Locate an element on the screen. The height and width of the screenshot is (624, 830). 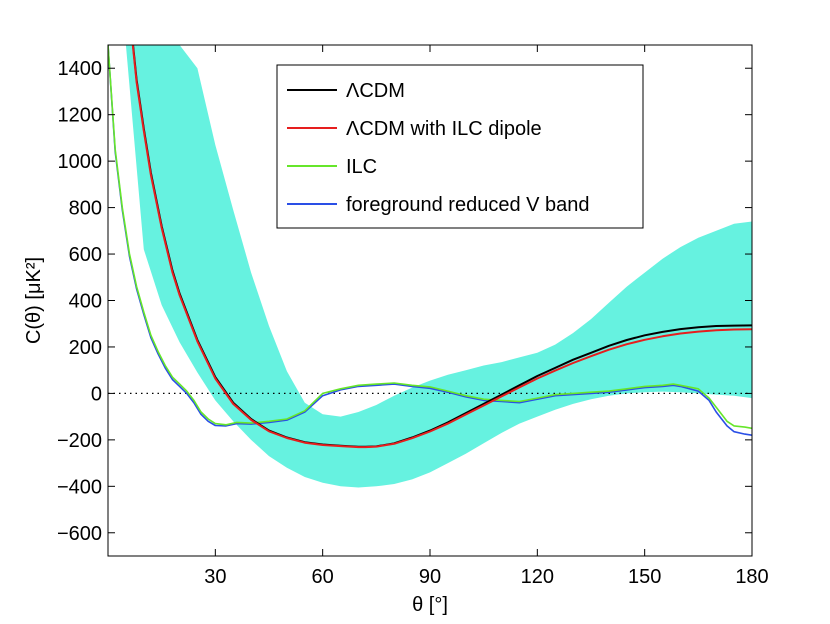
legend-label-2: ILC is located at coordinates (361, 167).